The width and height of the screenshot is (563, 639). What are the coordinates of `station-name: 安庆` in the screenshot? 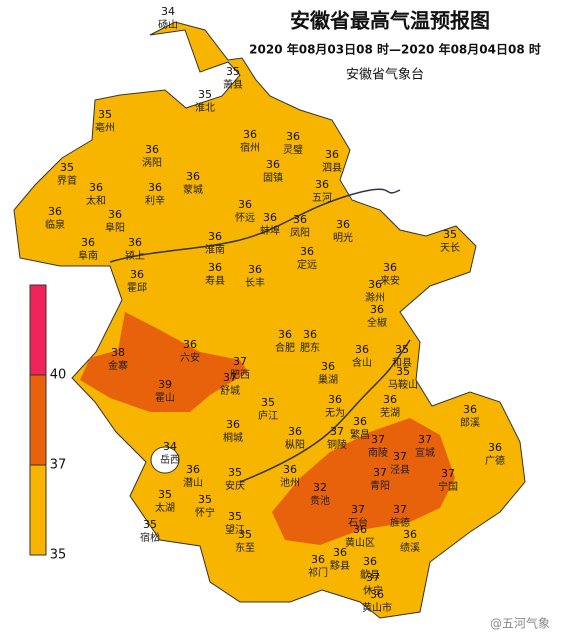 It's located at (235, 485).